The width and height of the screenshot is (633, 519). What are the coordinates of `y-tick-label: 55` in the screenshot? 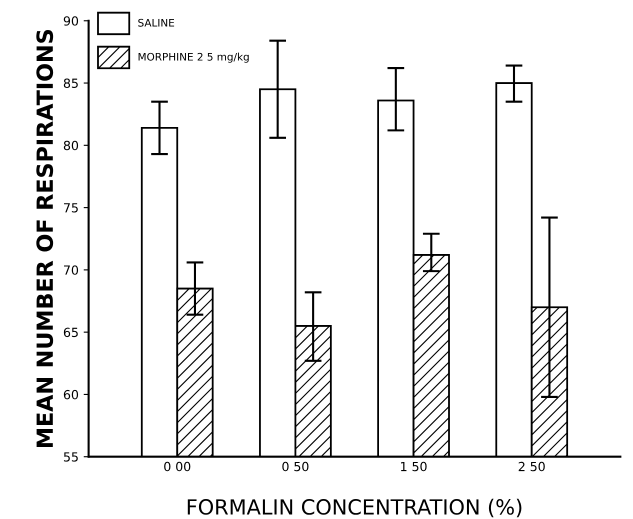 It's located at (71, 457).